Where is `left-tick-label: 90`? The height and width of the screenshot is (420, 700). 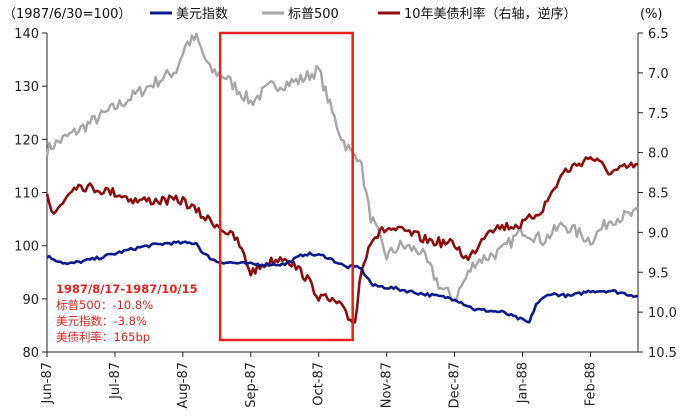
left-tick-label: 90 is located at coordinates (30, 300).